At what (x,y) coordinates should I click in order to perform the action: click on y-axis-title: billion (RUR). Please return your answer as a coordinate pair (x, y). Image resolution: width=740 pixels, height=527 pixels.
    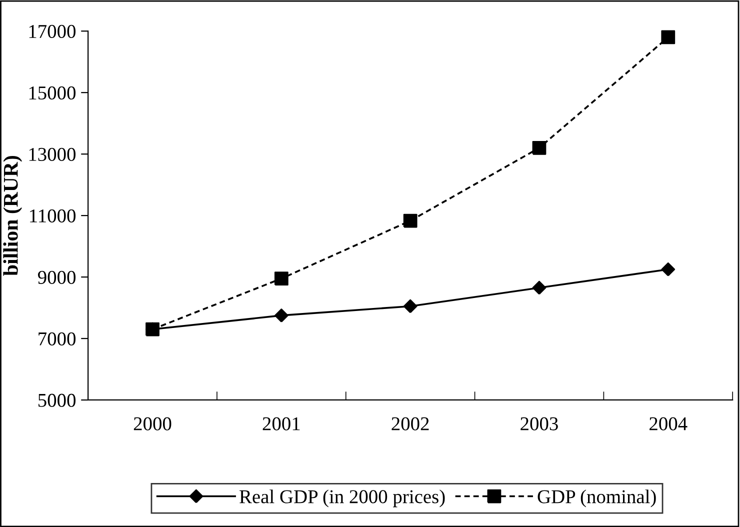
    Looking at the image, I should click on (12, 216).